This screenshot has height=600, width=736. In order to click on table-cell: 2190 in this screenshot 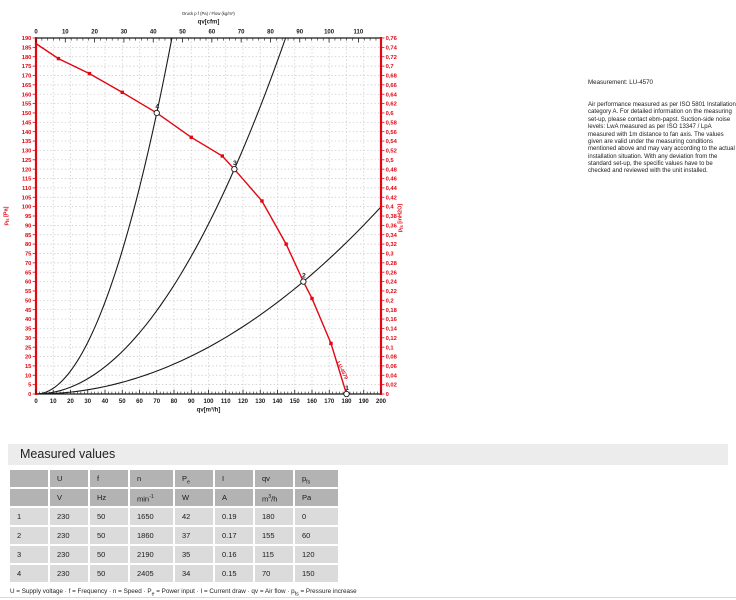, I will do `click(151, 554)`.